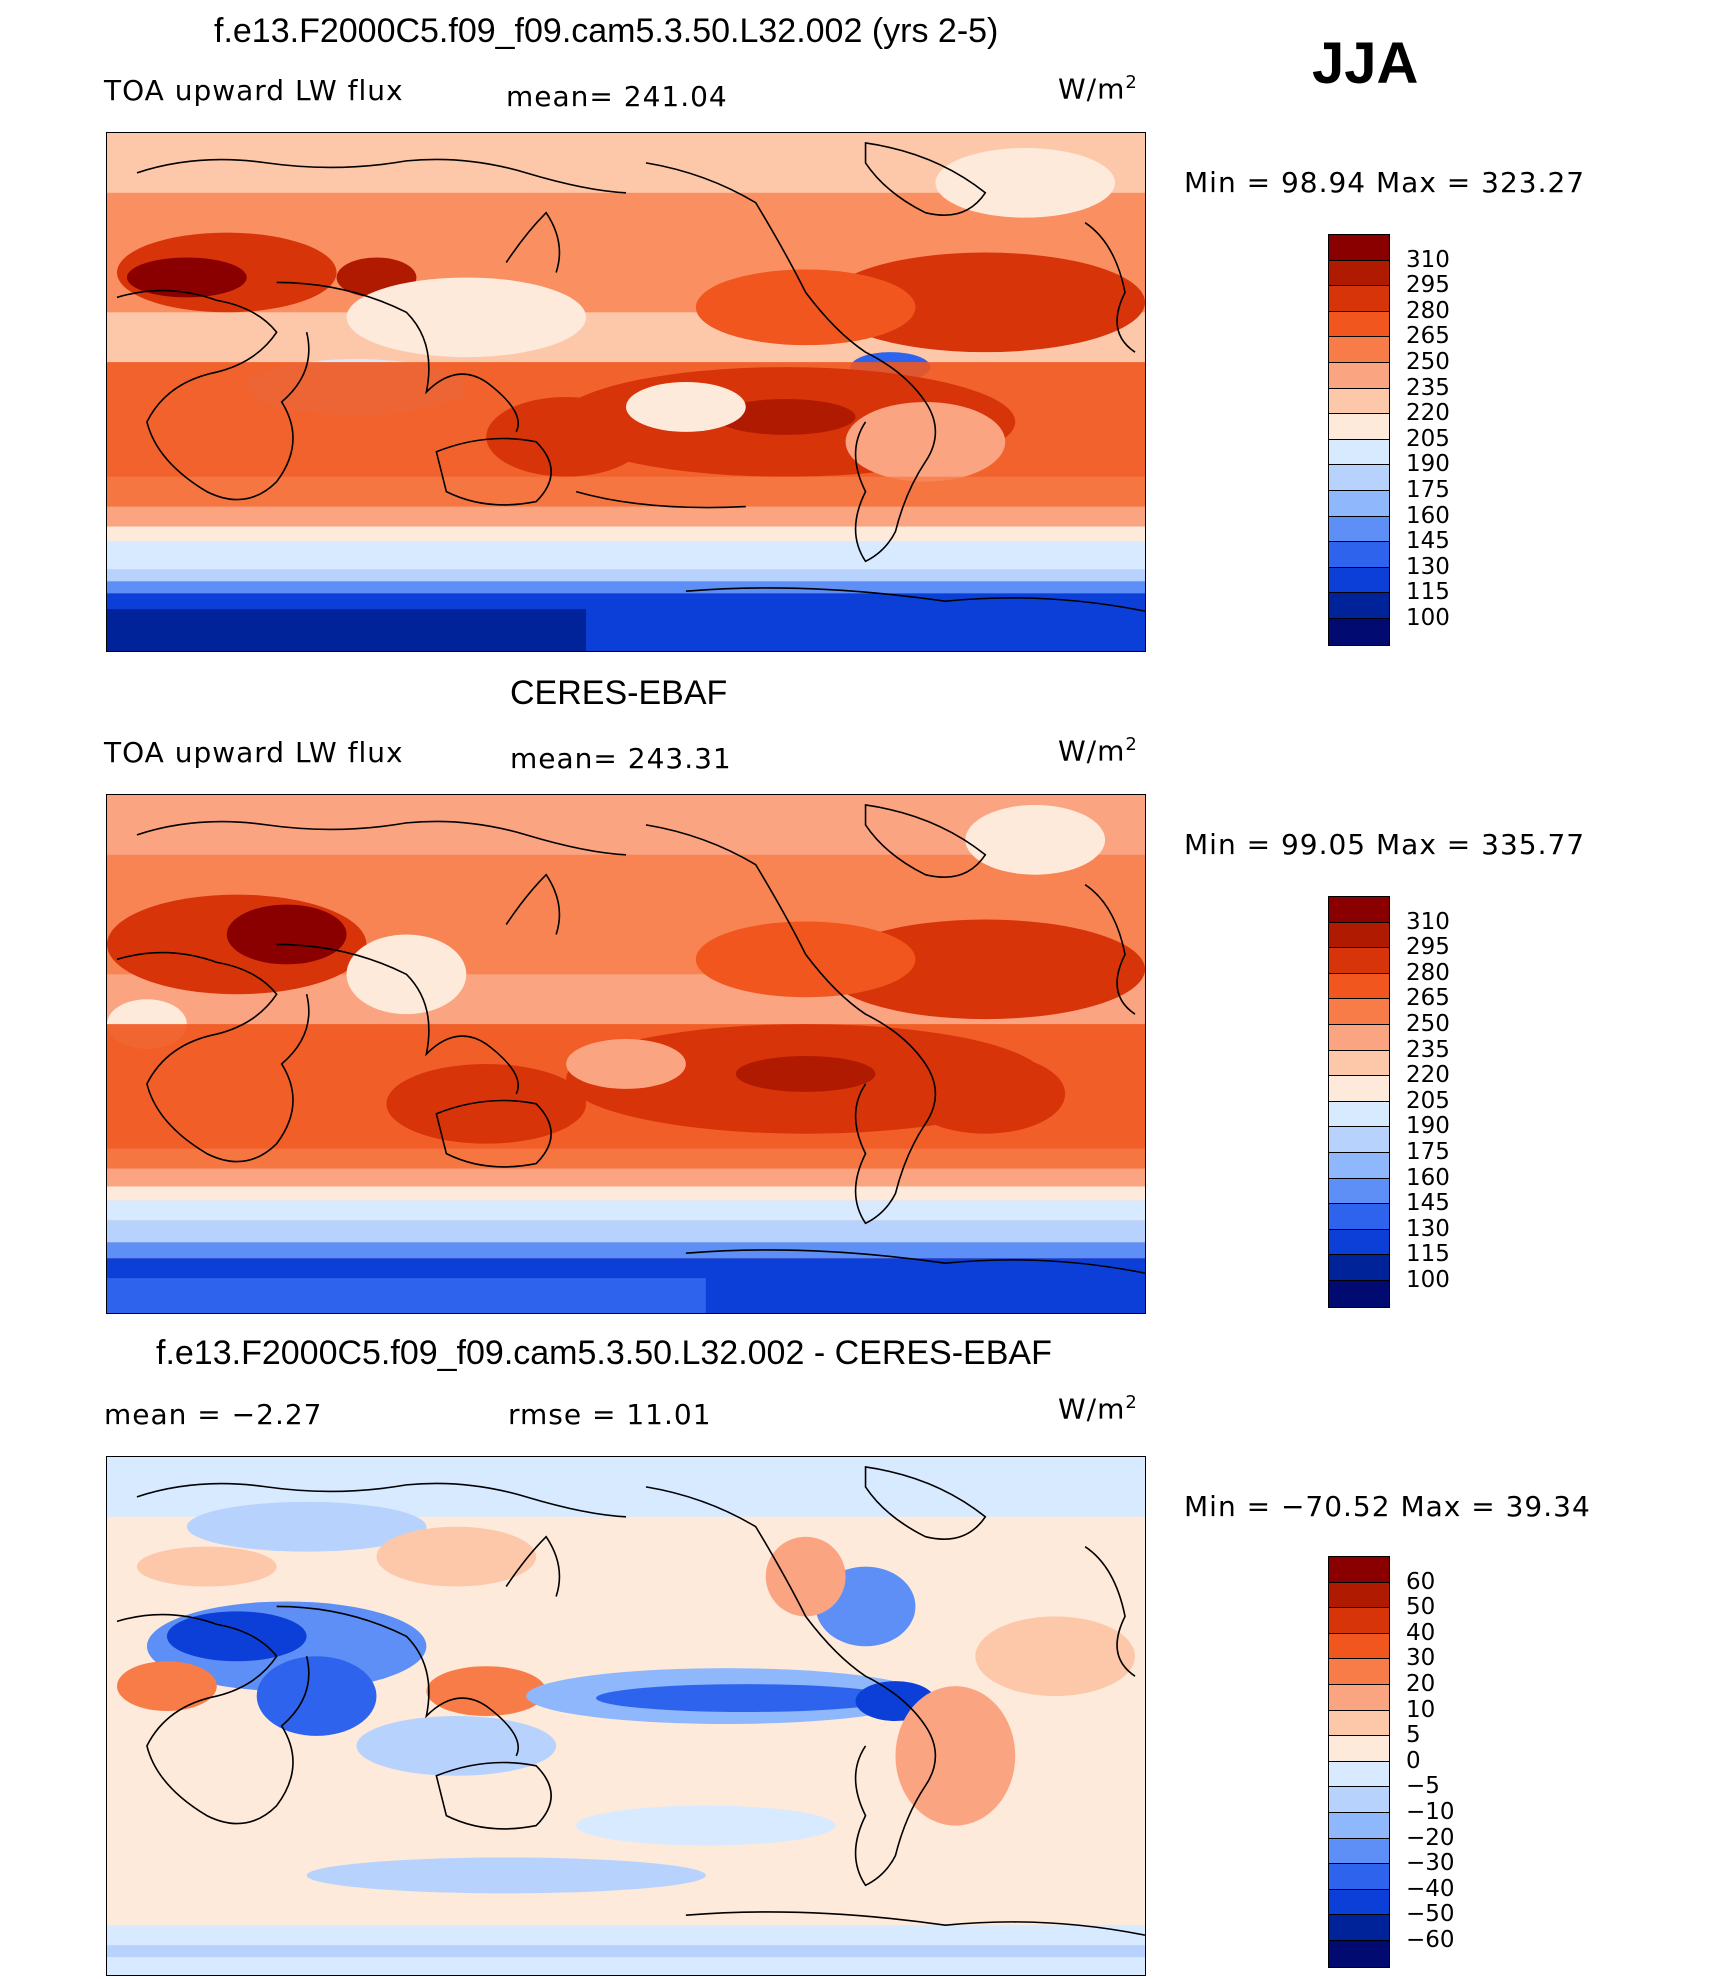  What do you see at coordinates (1421, 1581) in the screenshot?
I see `colorbar-tick-label: 60` at bounding box center [1421, 1581].